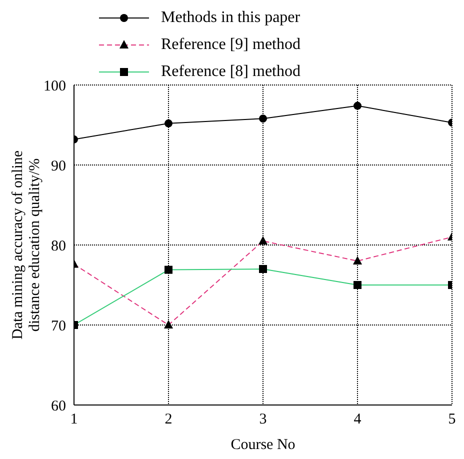  I want to click on legend-label: Methods in this paper, so click(230, 17).